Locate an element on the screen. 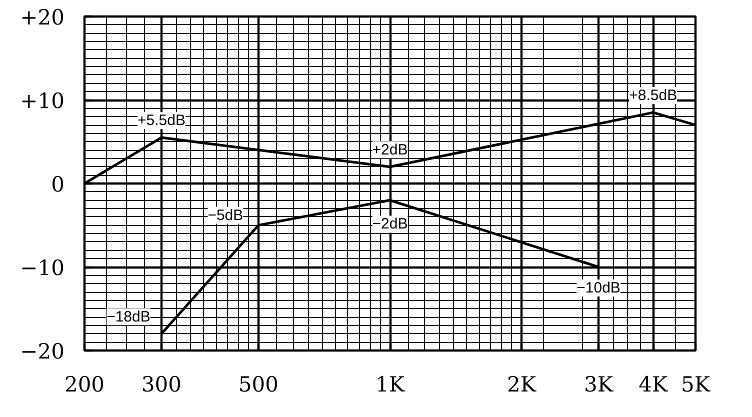  data-label: −5dB is located at coordinates (226, 215).